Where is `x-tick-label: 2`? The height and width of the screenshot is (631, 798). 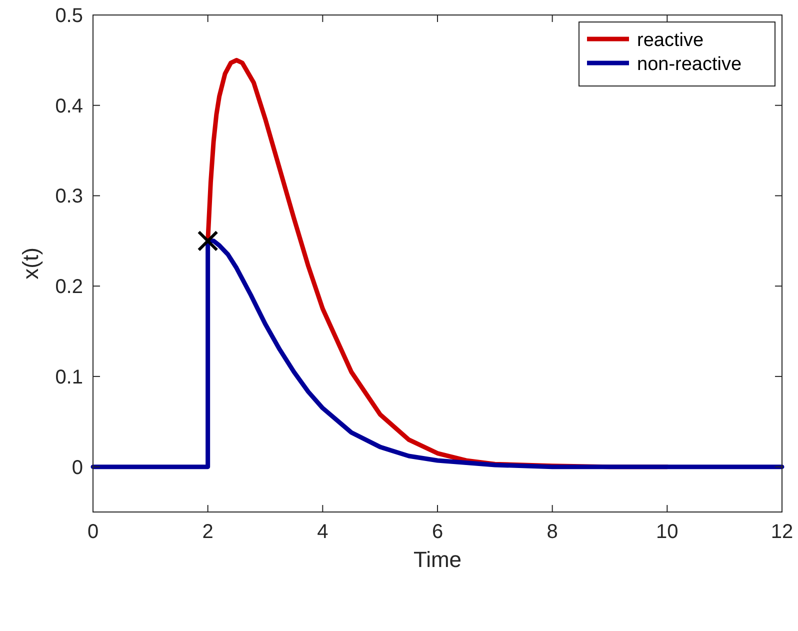
x-tick-label: 2 is located at coordinates (208, 532).